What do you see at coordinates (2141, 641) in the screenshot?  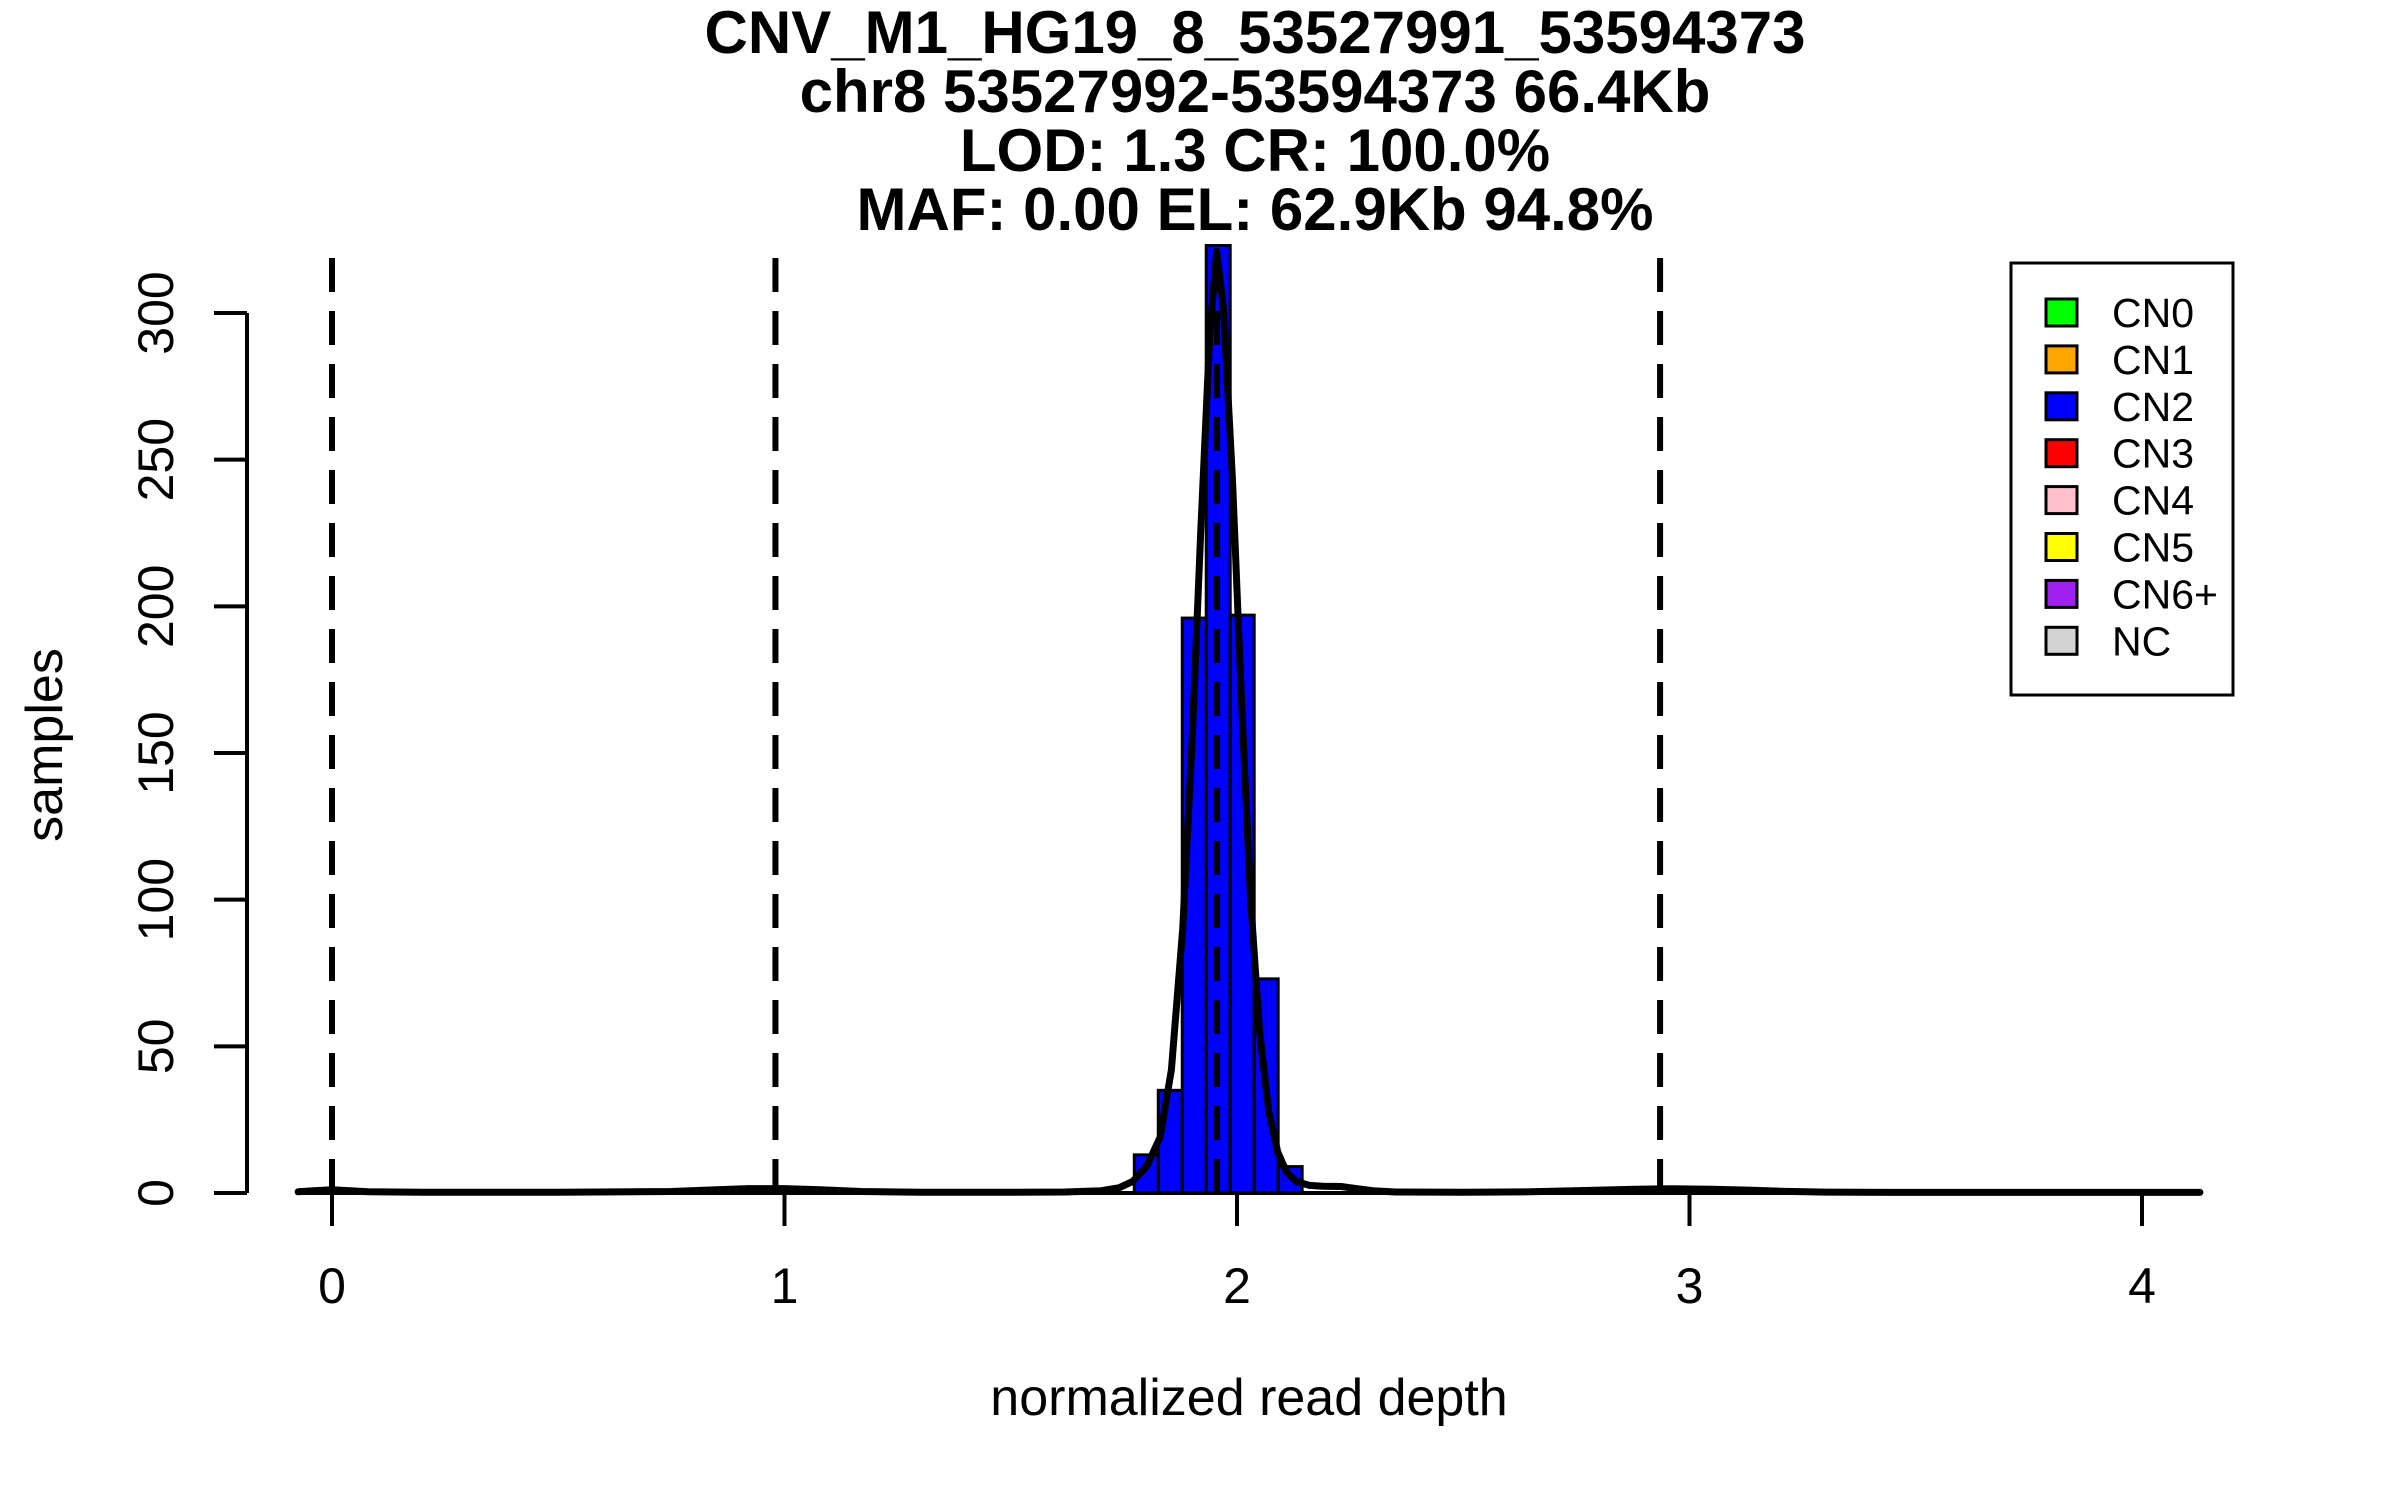 I see `legend-label: NC` at bounding box center [2141, 641].